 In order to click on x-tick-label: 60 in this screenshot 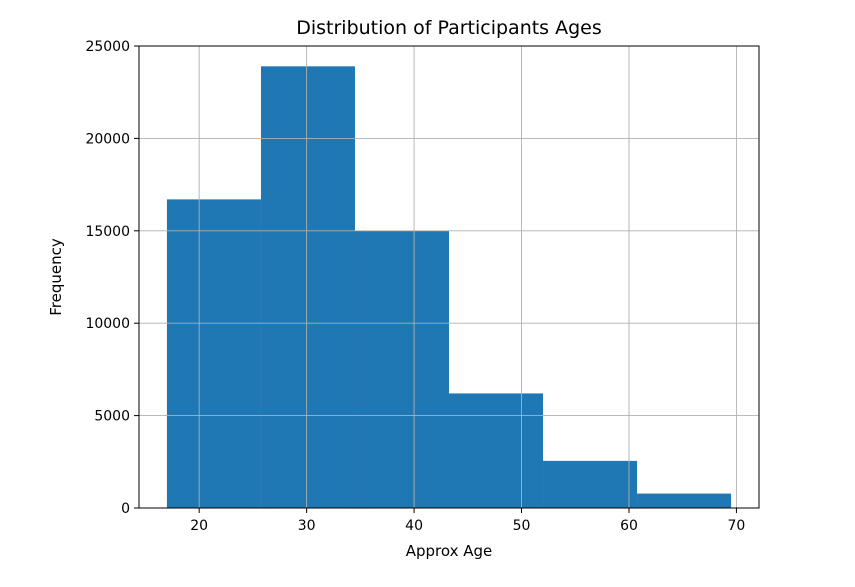, I will do `click(629, 526)`.